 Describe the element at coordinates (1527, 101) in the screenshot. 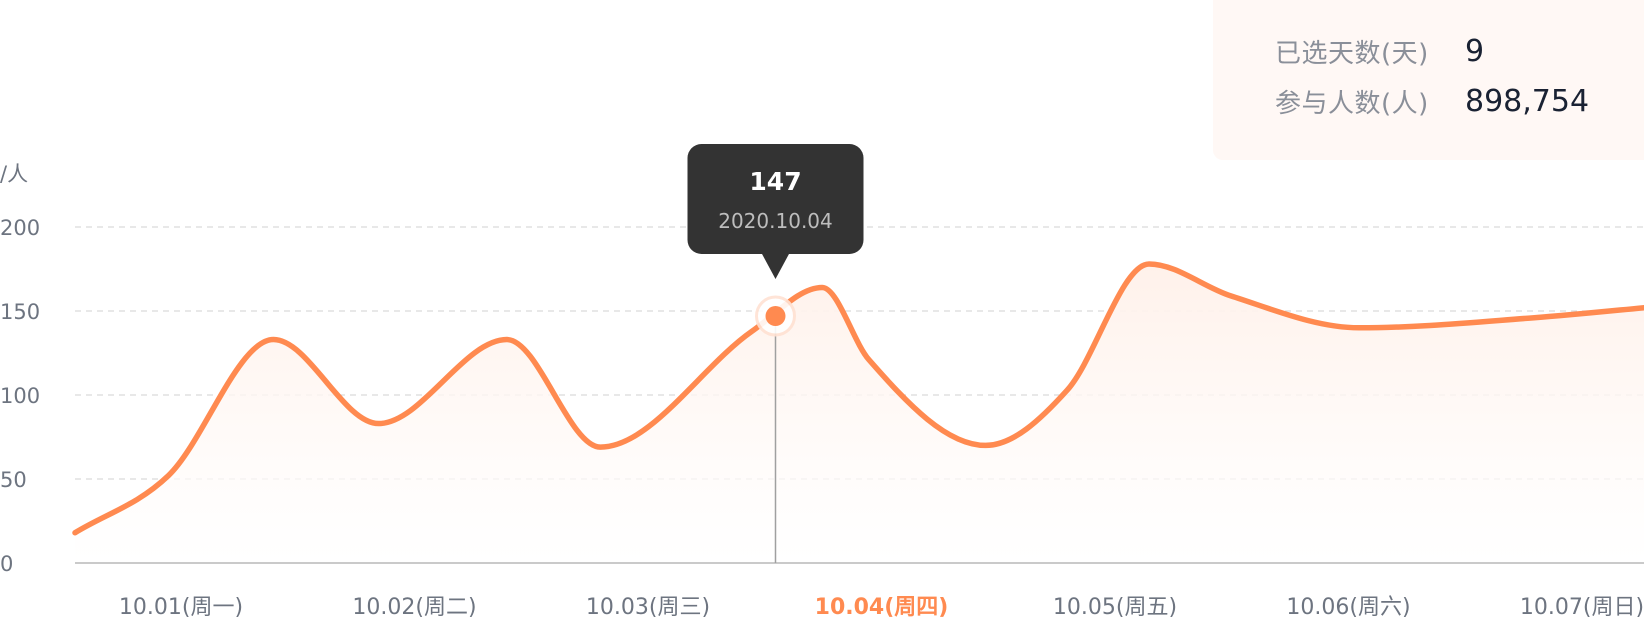

I see `summary-people-value: 898,754` at that location.